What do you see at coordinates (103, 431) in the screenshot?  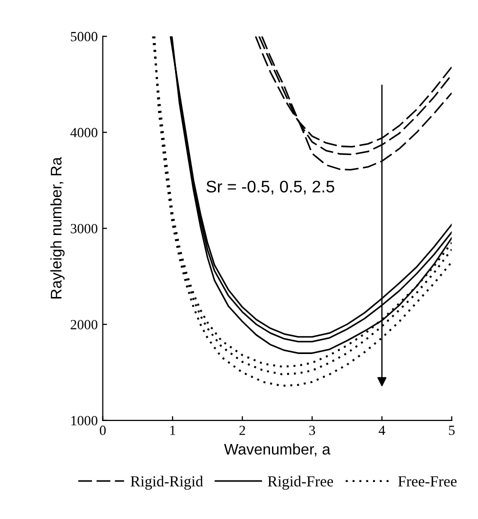 I see `x-tick-label: 0` at bounding box center [103, 431].